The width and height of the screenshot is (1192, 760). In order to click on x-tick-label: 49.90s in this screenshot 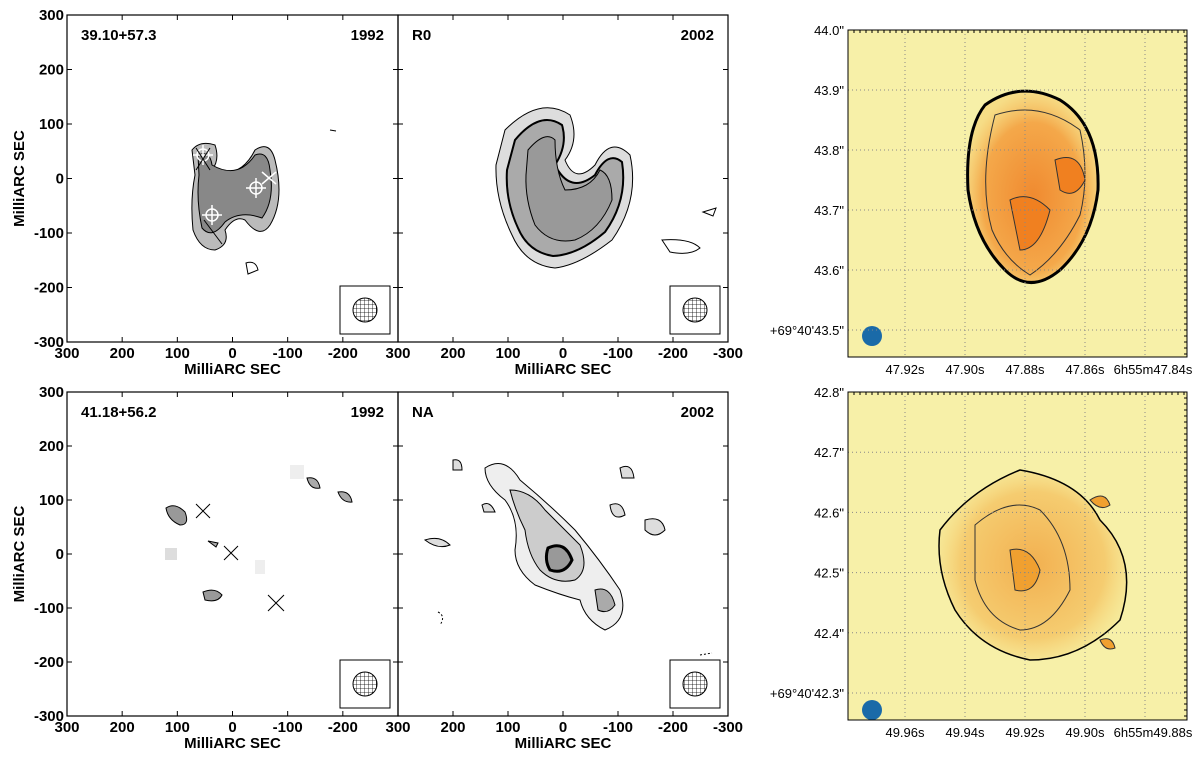, I will do `click(1085, 732)`.